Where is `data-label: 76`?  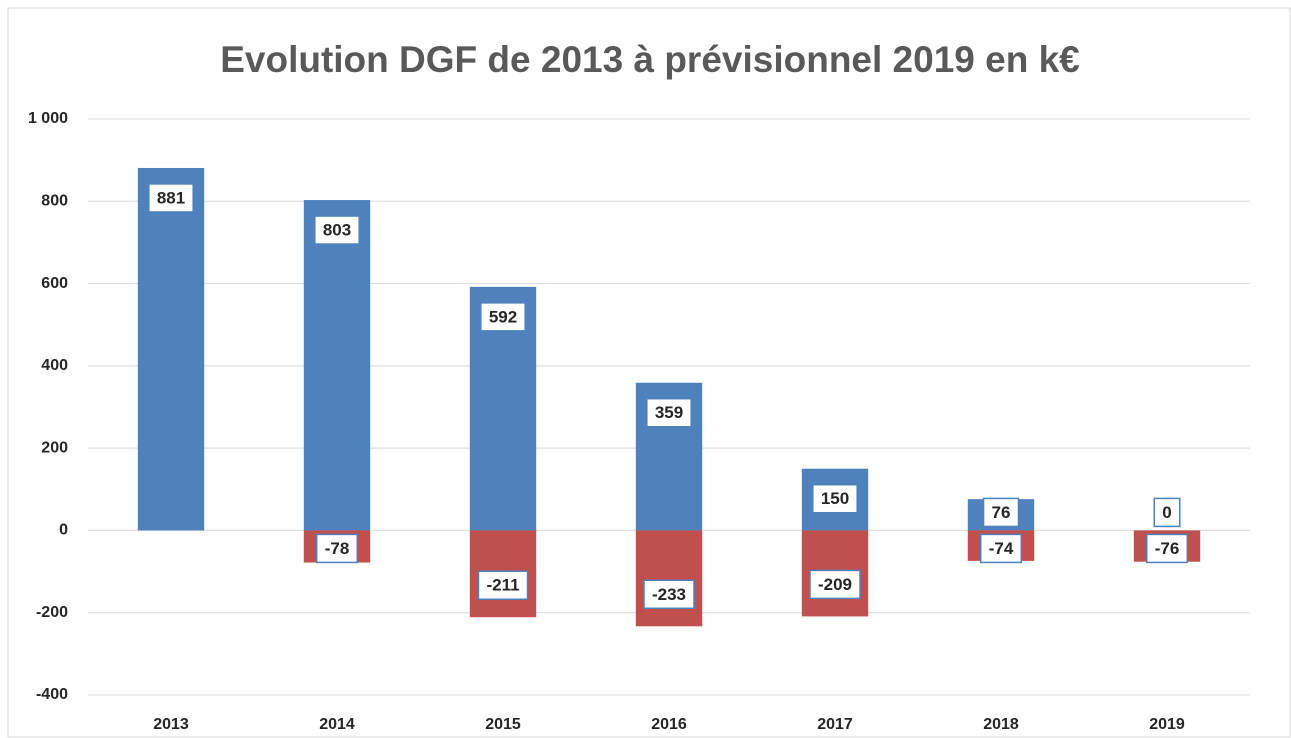
data-label: 76 is located at coordinates (1001, 512).